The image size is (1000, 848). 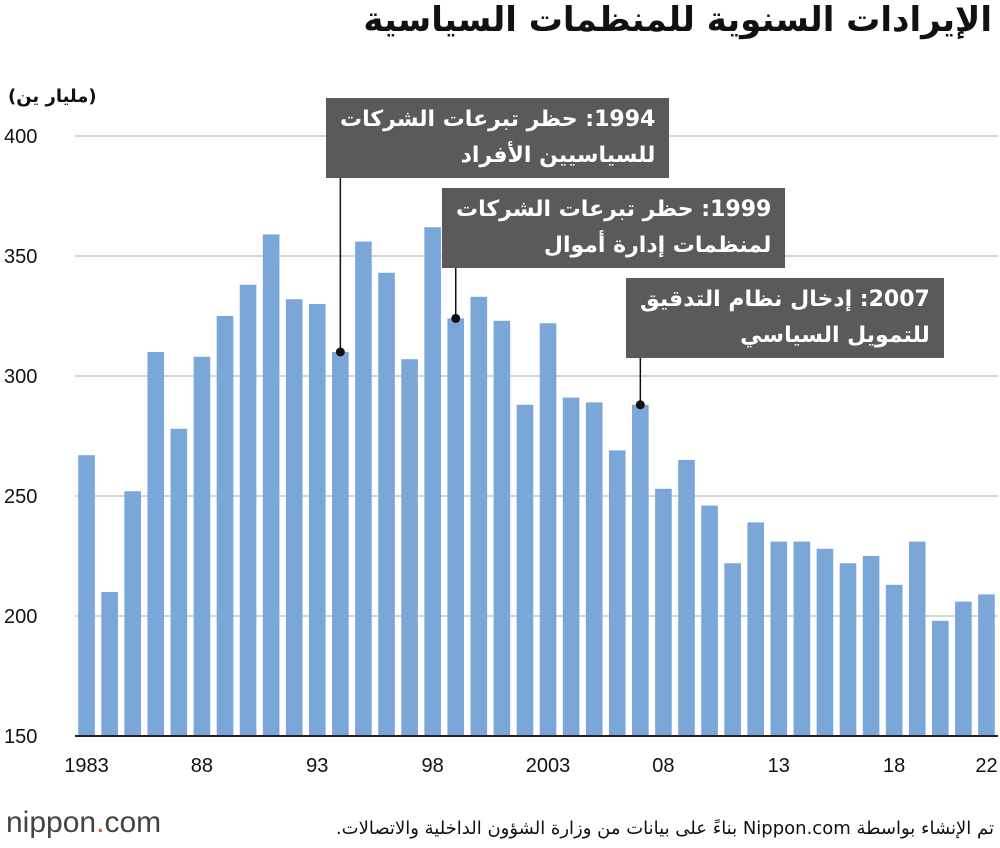 What do you see at coordinates (317, 766) in the screenshot?
I see `x-tick-label: 93` at bounding box center [317, 766].